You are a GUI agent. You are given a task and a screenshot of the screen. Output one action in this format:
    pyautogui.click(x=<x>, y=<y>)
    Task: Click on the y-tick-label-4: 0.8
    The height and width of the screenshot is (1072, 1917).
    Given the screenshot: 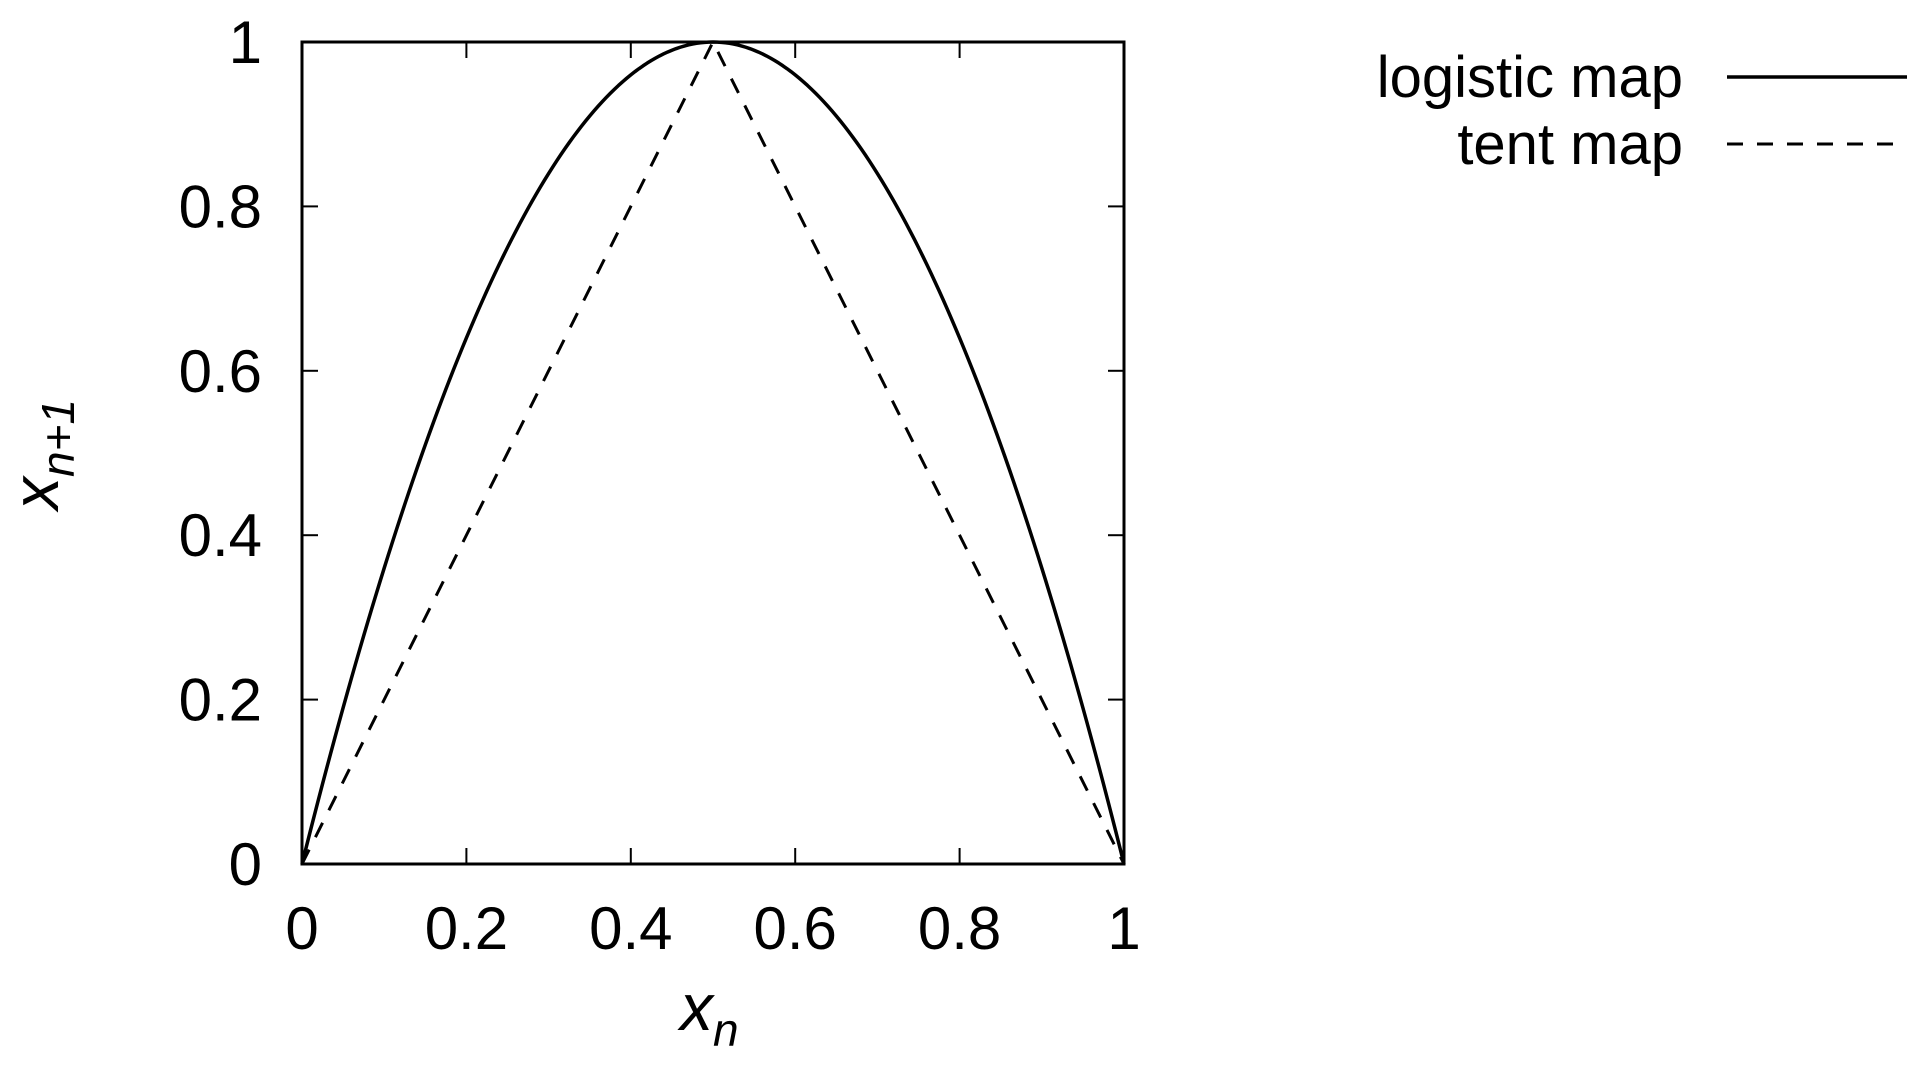 What is the action you would take?
    pyautogui.click(x=220, y=206)
    